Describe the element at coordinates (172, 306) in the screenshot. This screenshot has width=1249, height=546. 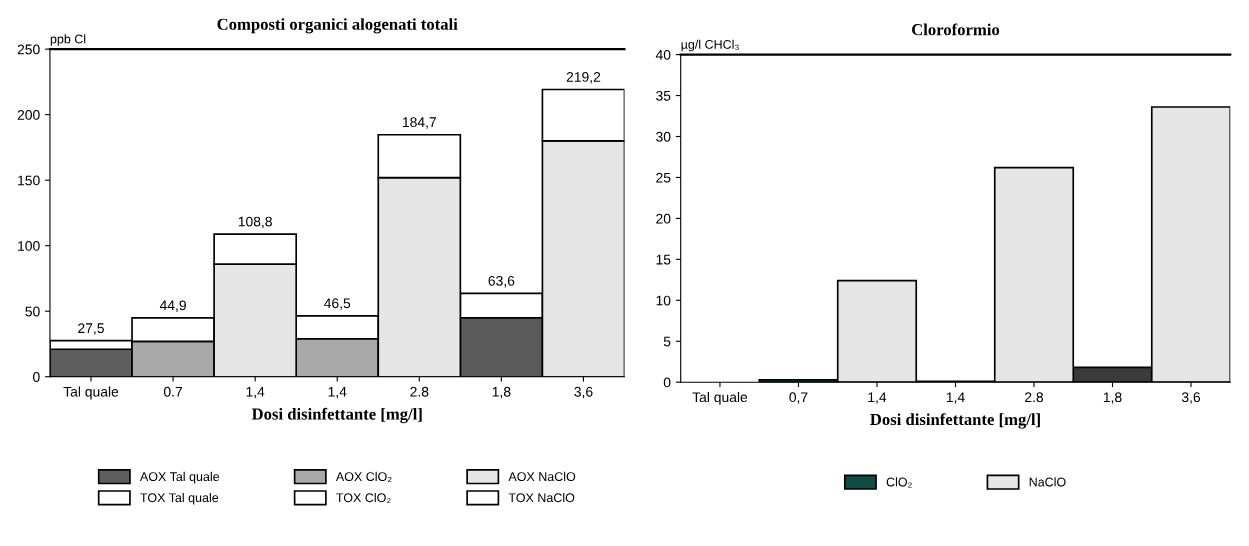
I see `total-label: 44,9` at that location.